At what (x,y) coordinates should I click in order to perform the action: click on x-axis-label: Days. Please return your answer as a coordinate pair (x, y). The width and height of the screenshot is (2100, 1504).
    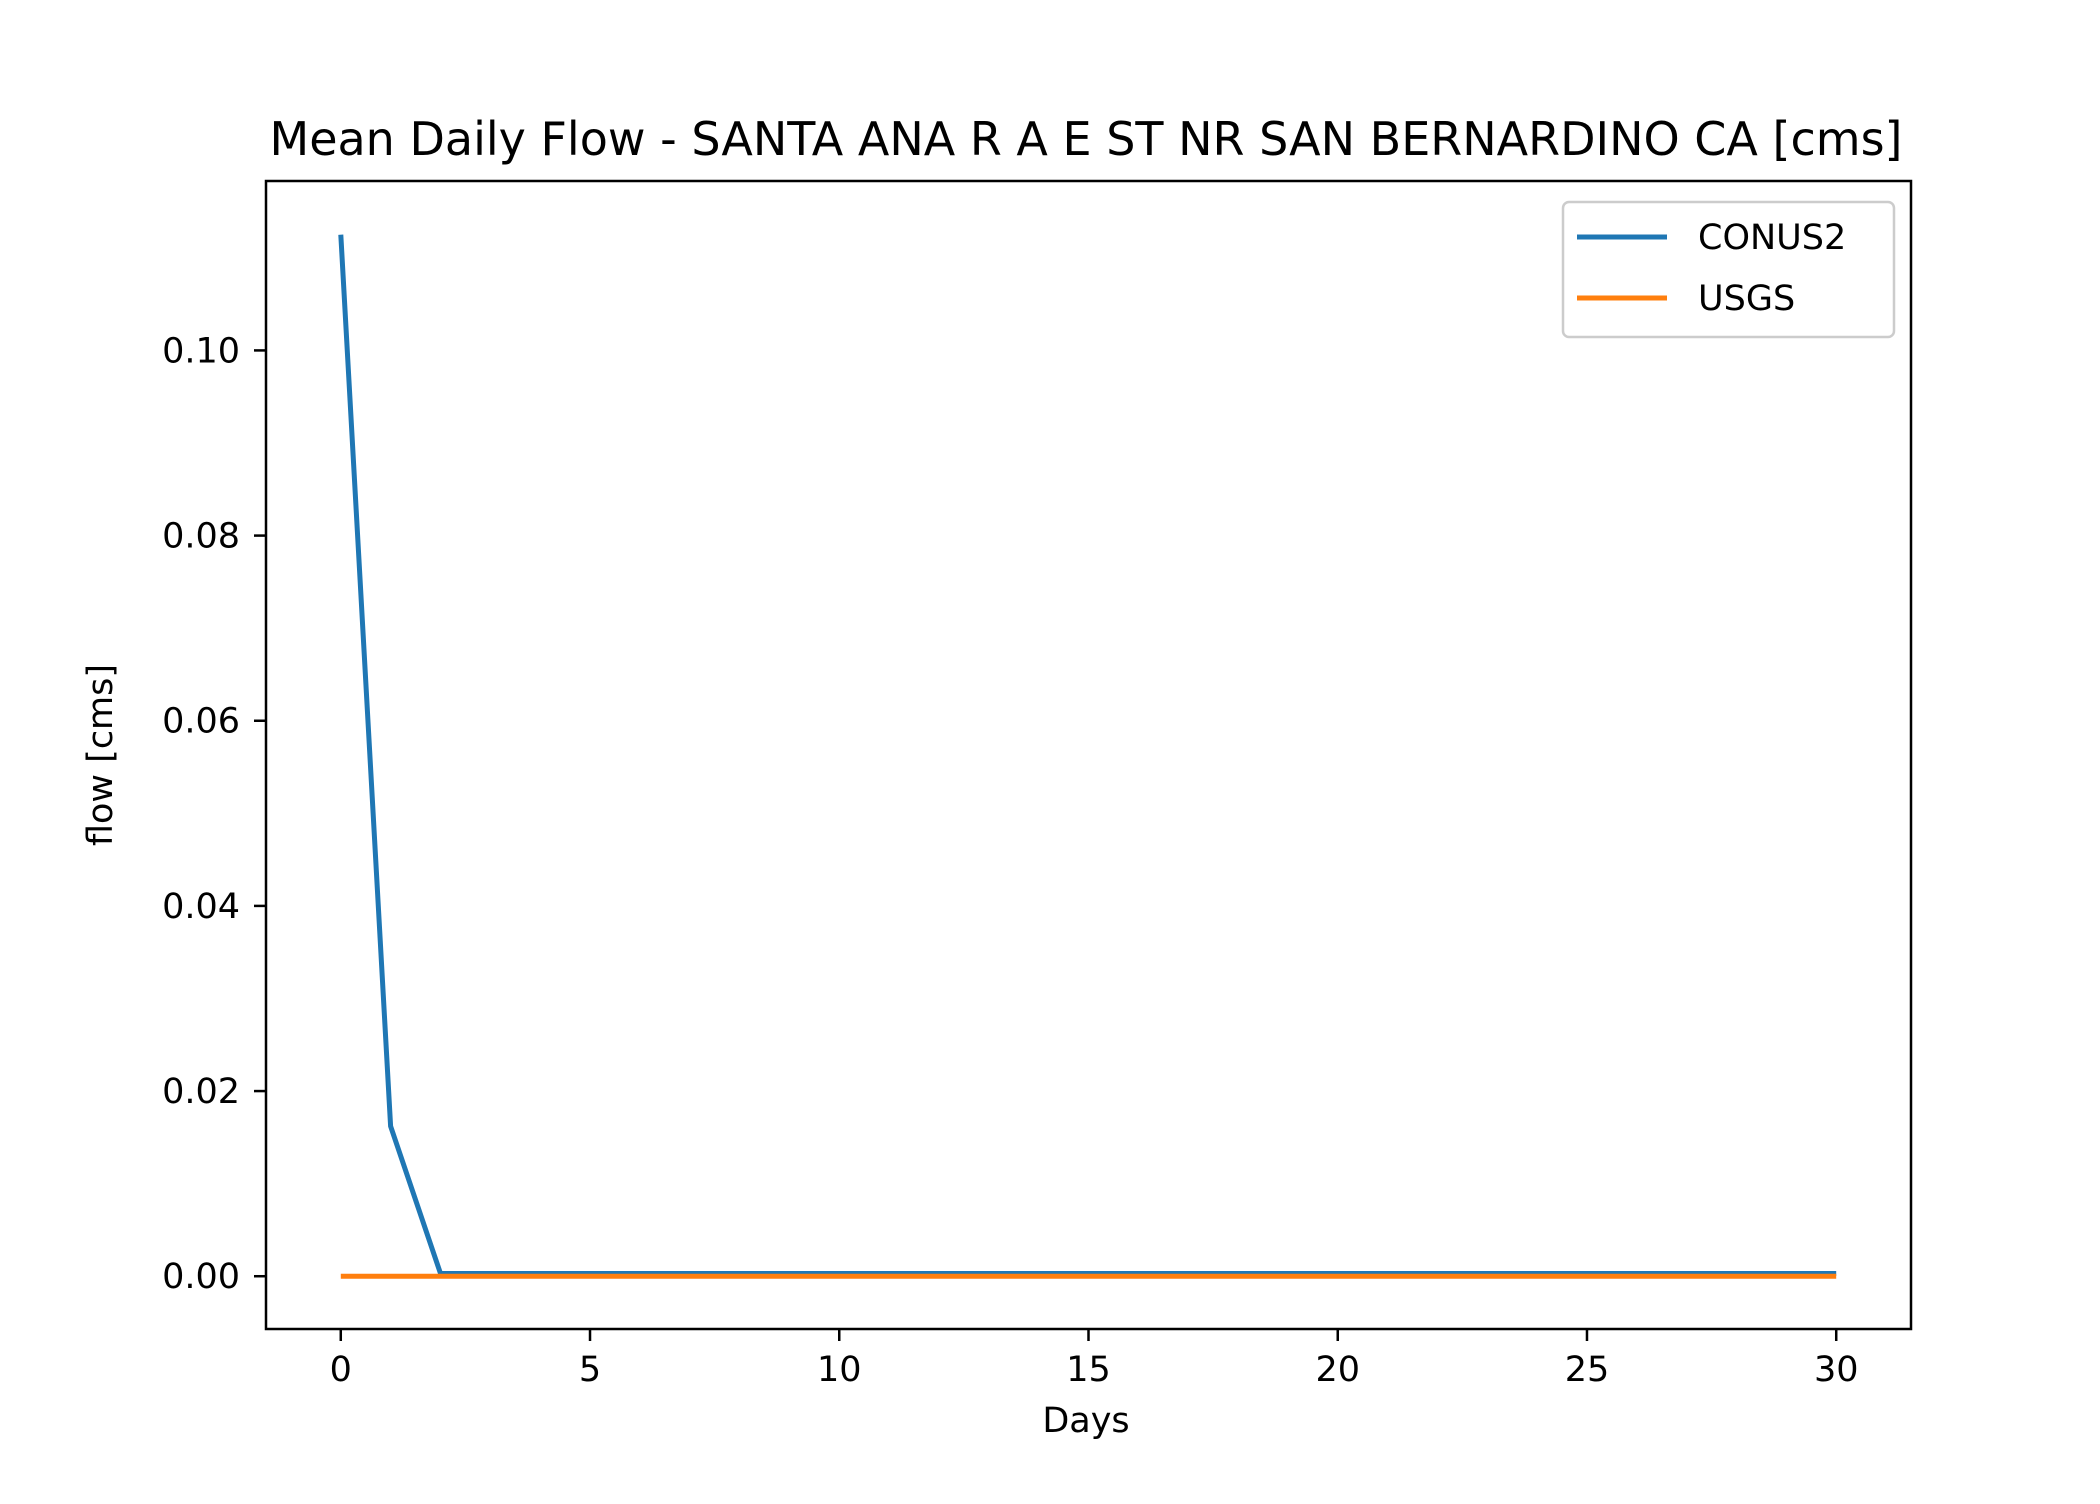
    Looking at the image, I should click on (1085, 1421).